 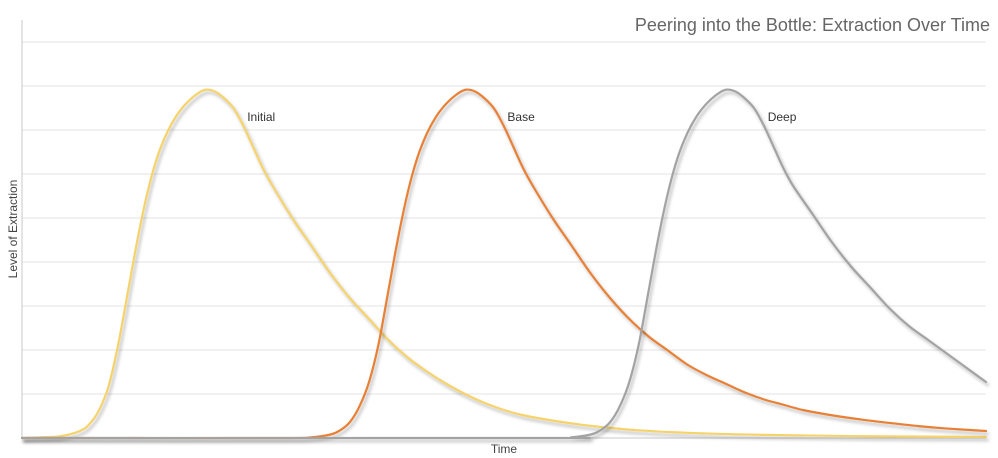 I want to click on series-label-base: Base, so click(x=521, y=117).